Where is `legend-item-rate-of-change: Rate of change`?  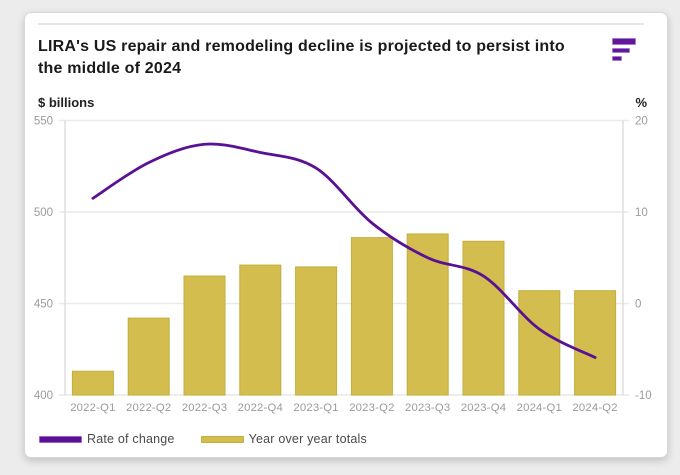
legend-item-rate-of-change: Rate of change is located at coordinates (107, 439).